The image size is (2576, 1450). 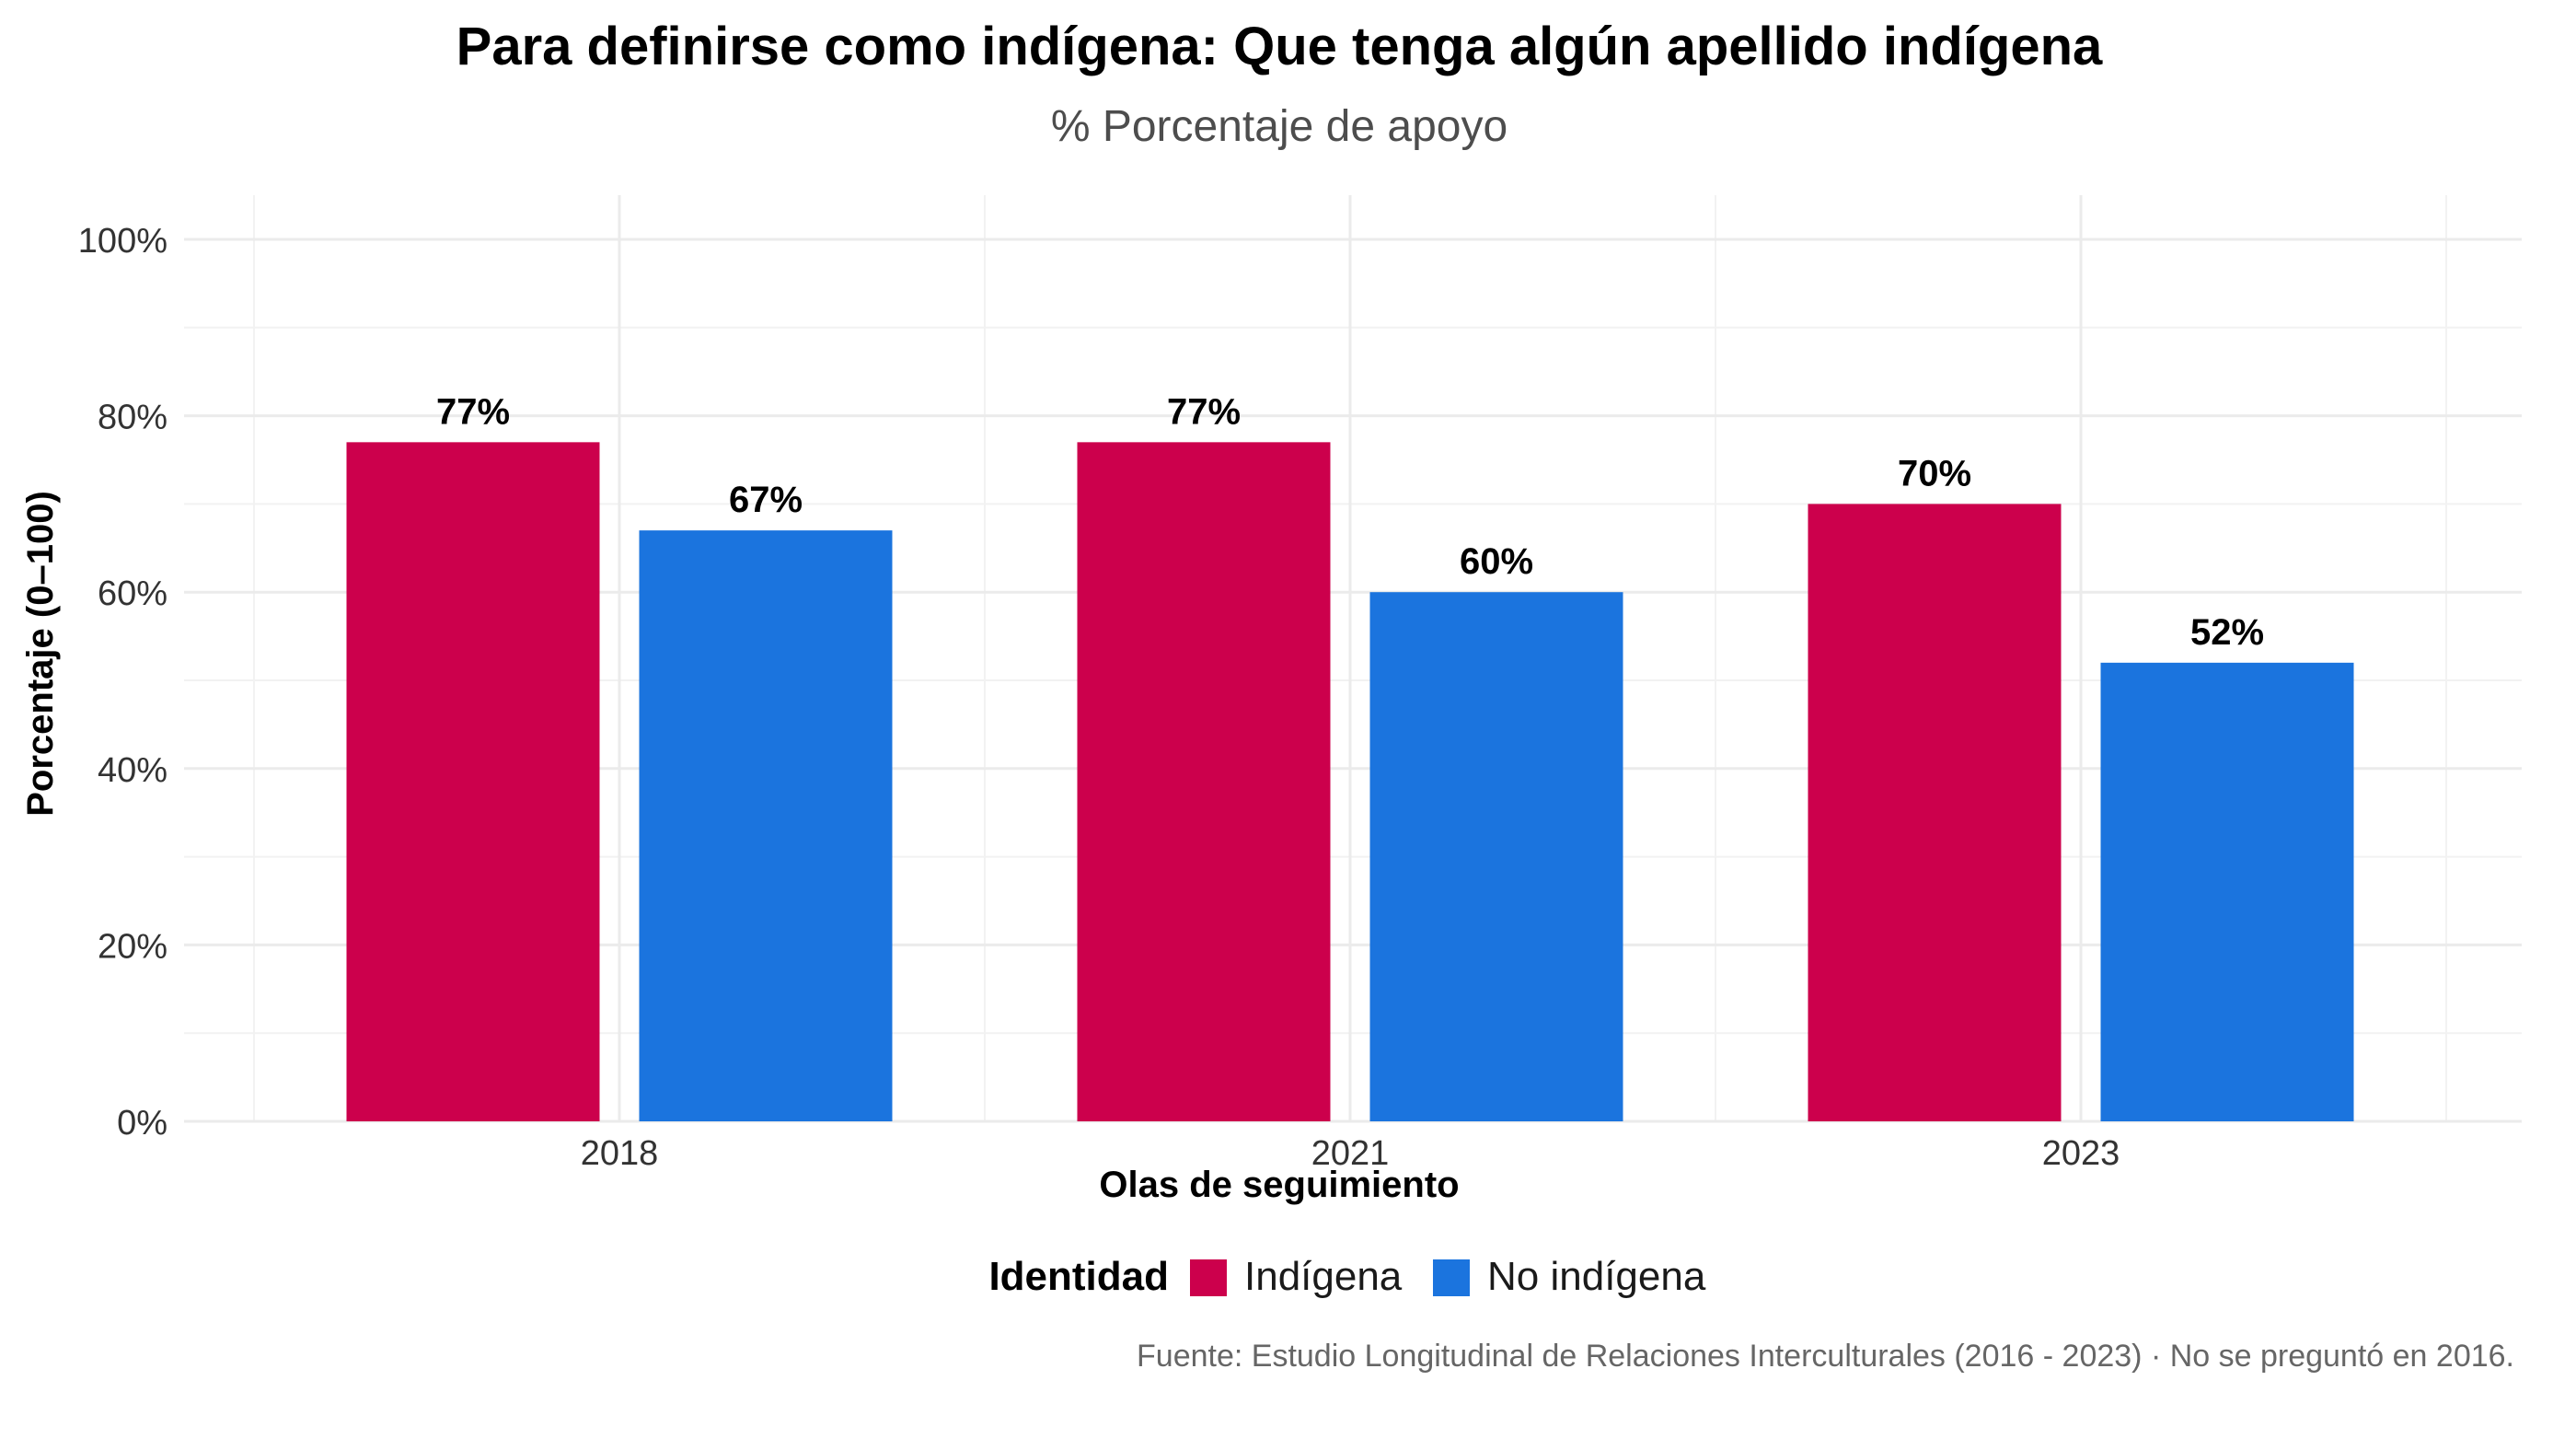 What do you see at coordinates (1596, 1276) in the screenshot?
I see `legend-label-no-indigena: No indígena` at bounding box center [1596, 1276].